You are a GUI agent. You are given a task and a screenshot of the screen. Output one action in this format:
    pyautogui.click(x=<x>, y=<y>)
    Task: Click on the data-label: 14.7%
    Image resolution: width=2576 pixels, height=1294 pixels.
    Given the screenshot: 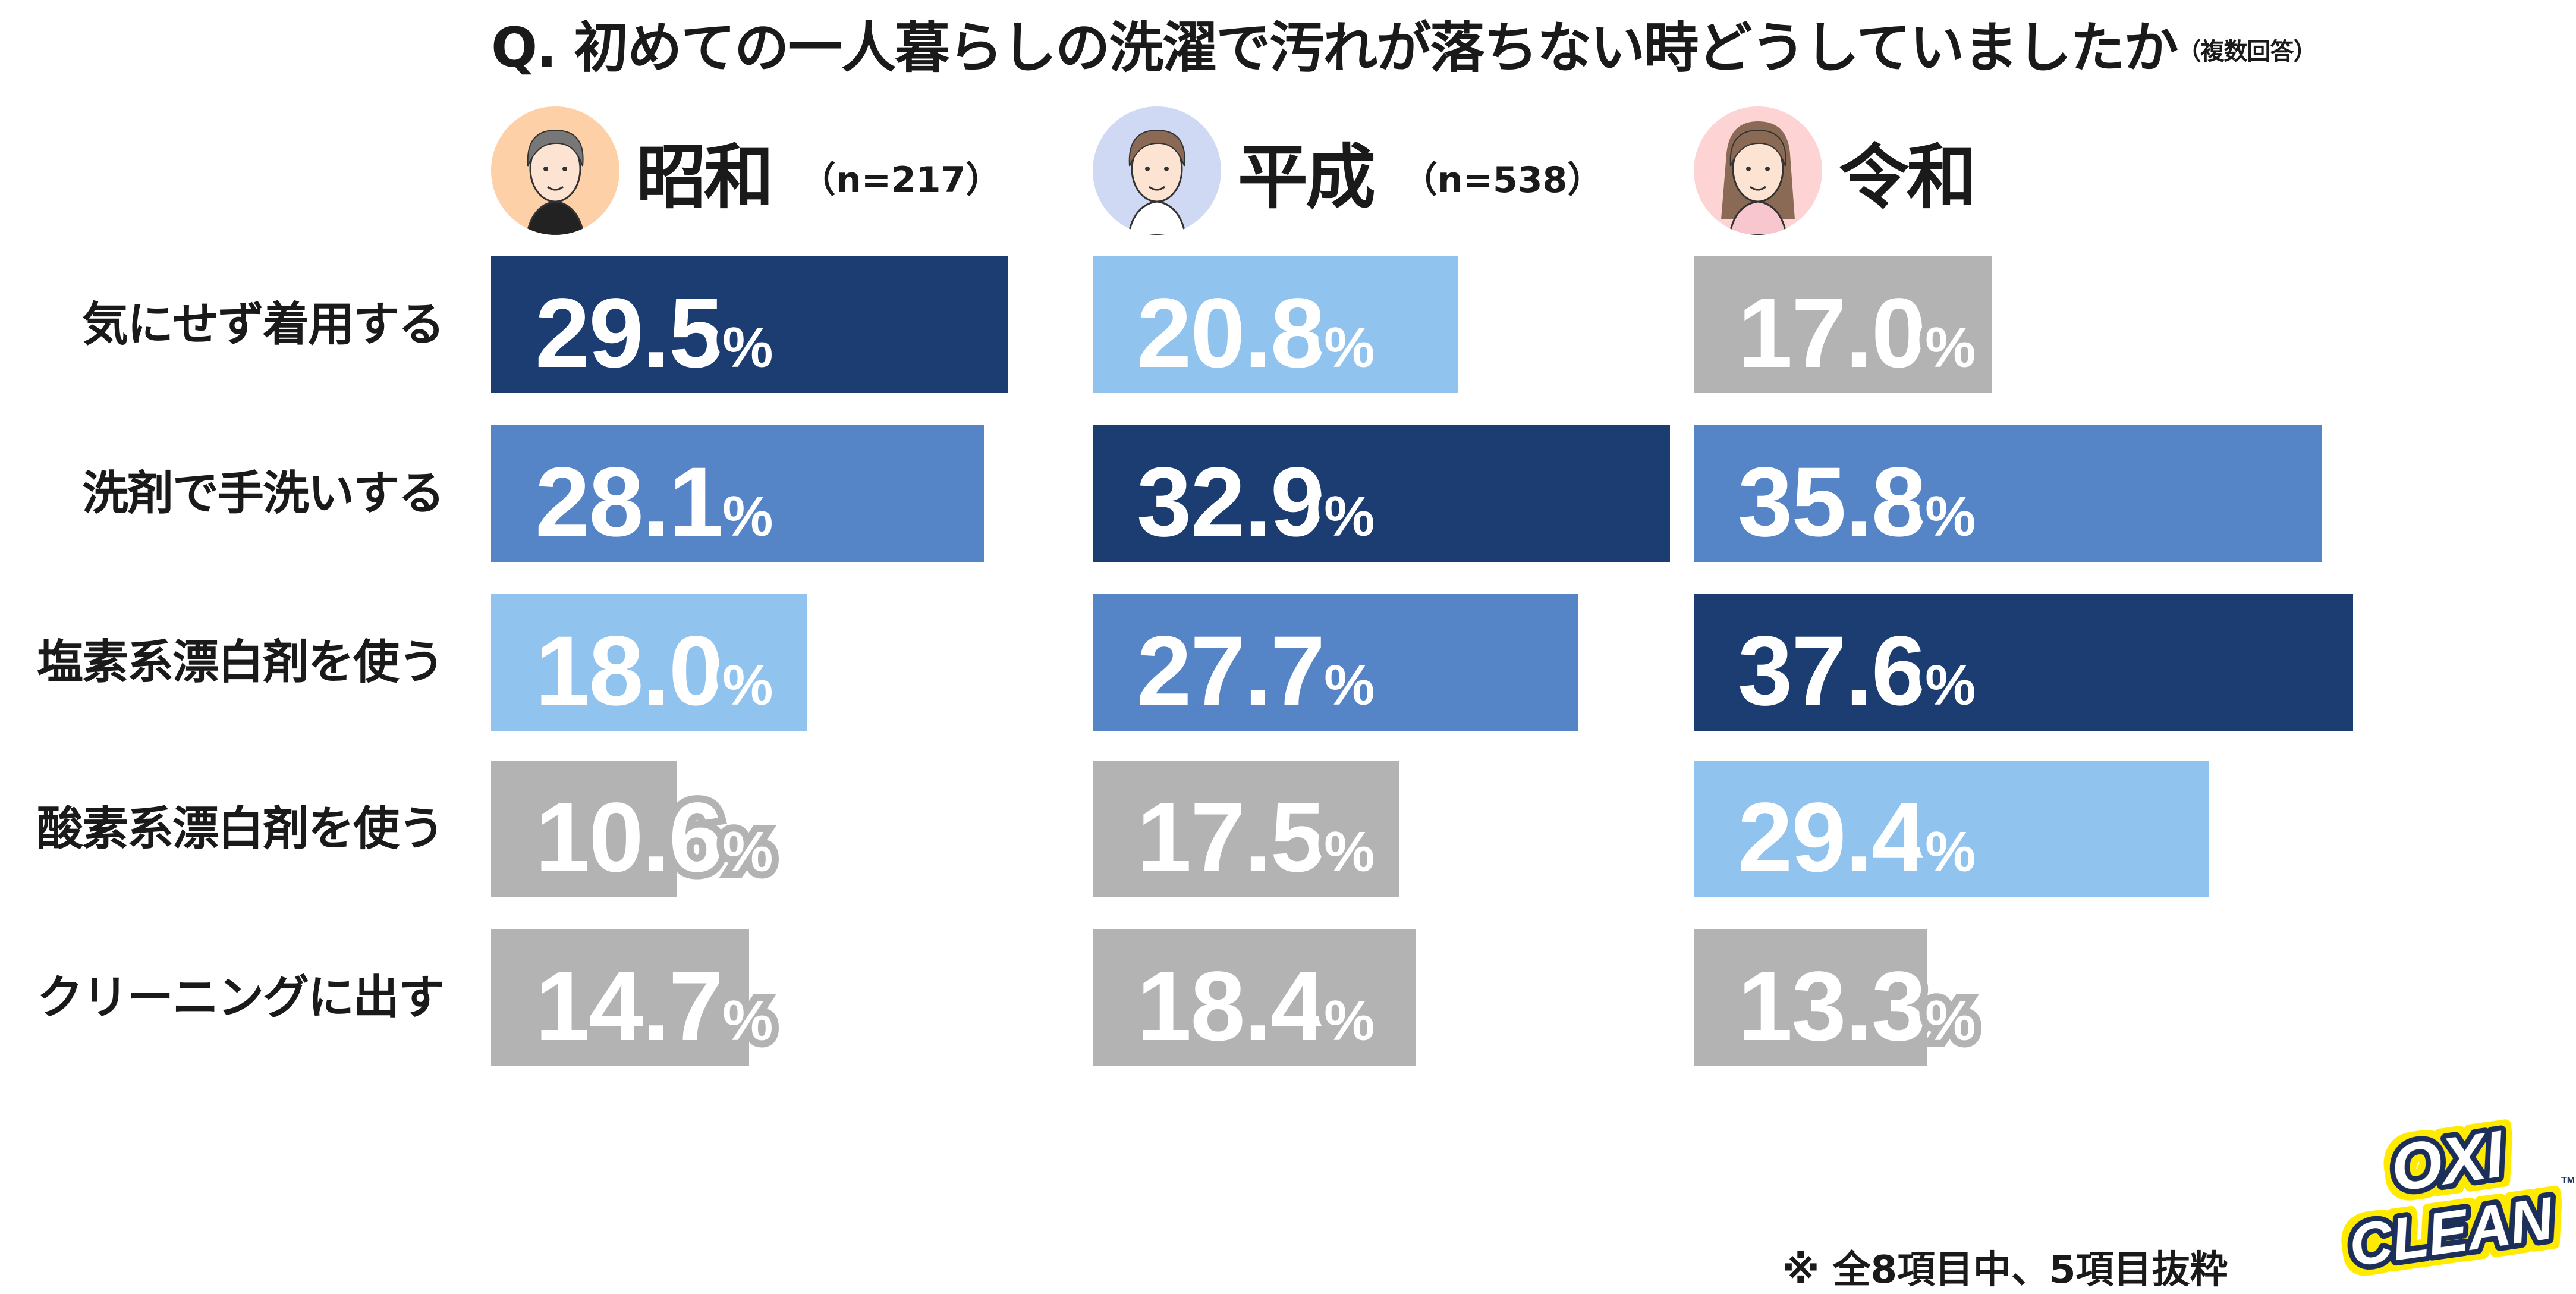 What is the action you would take?
    pyautogui.click(x=654, y=999)
    